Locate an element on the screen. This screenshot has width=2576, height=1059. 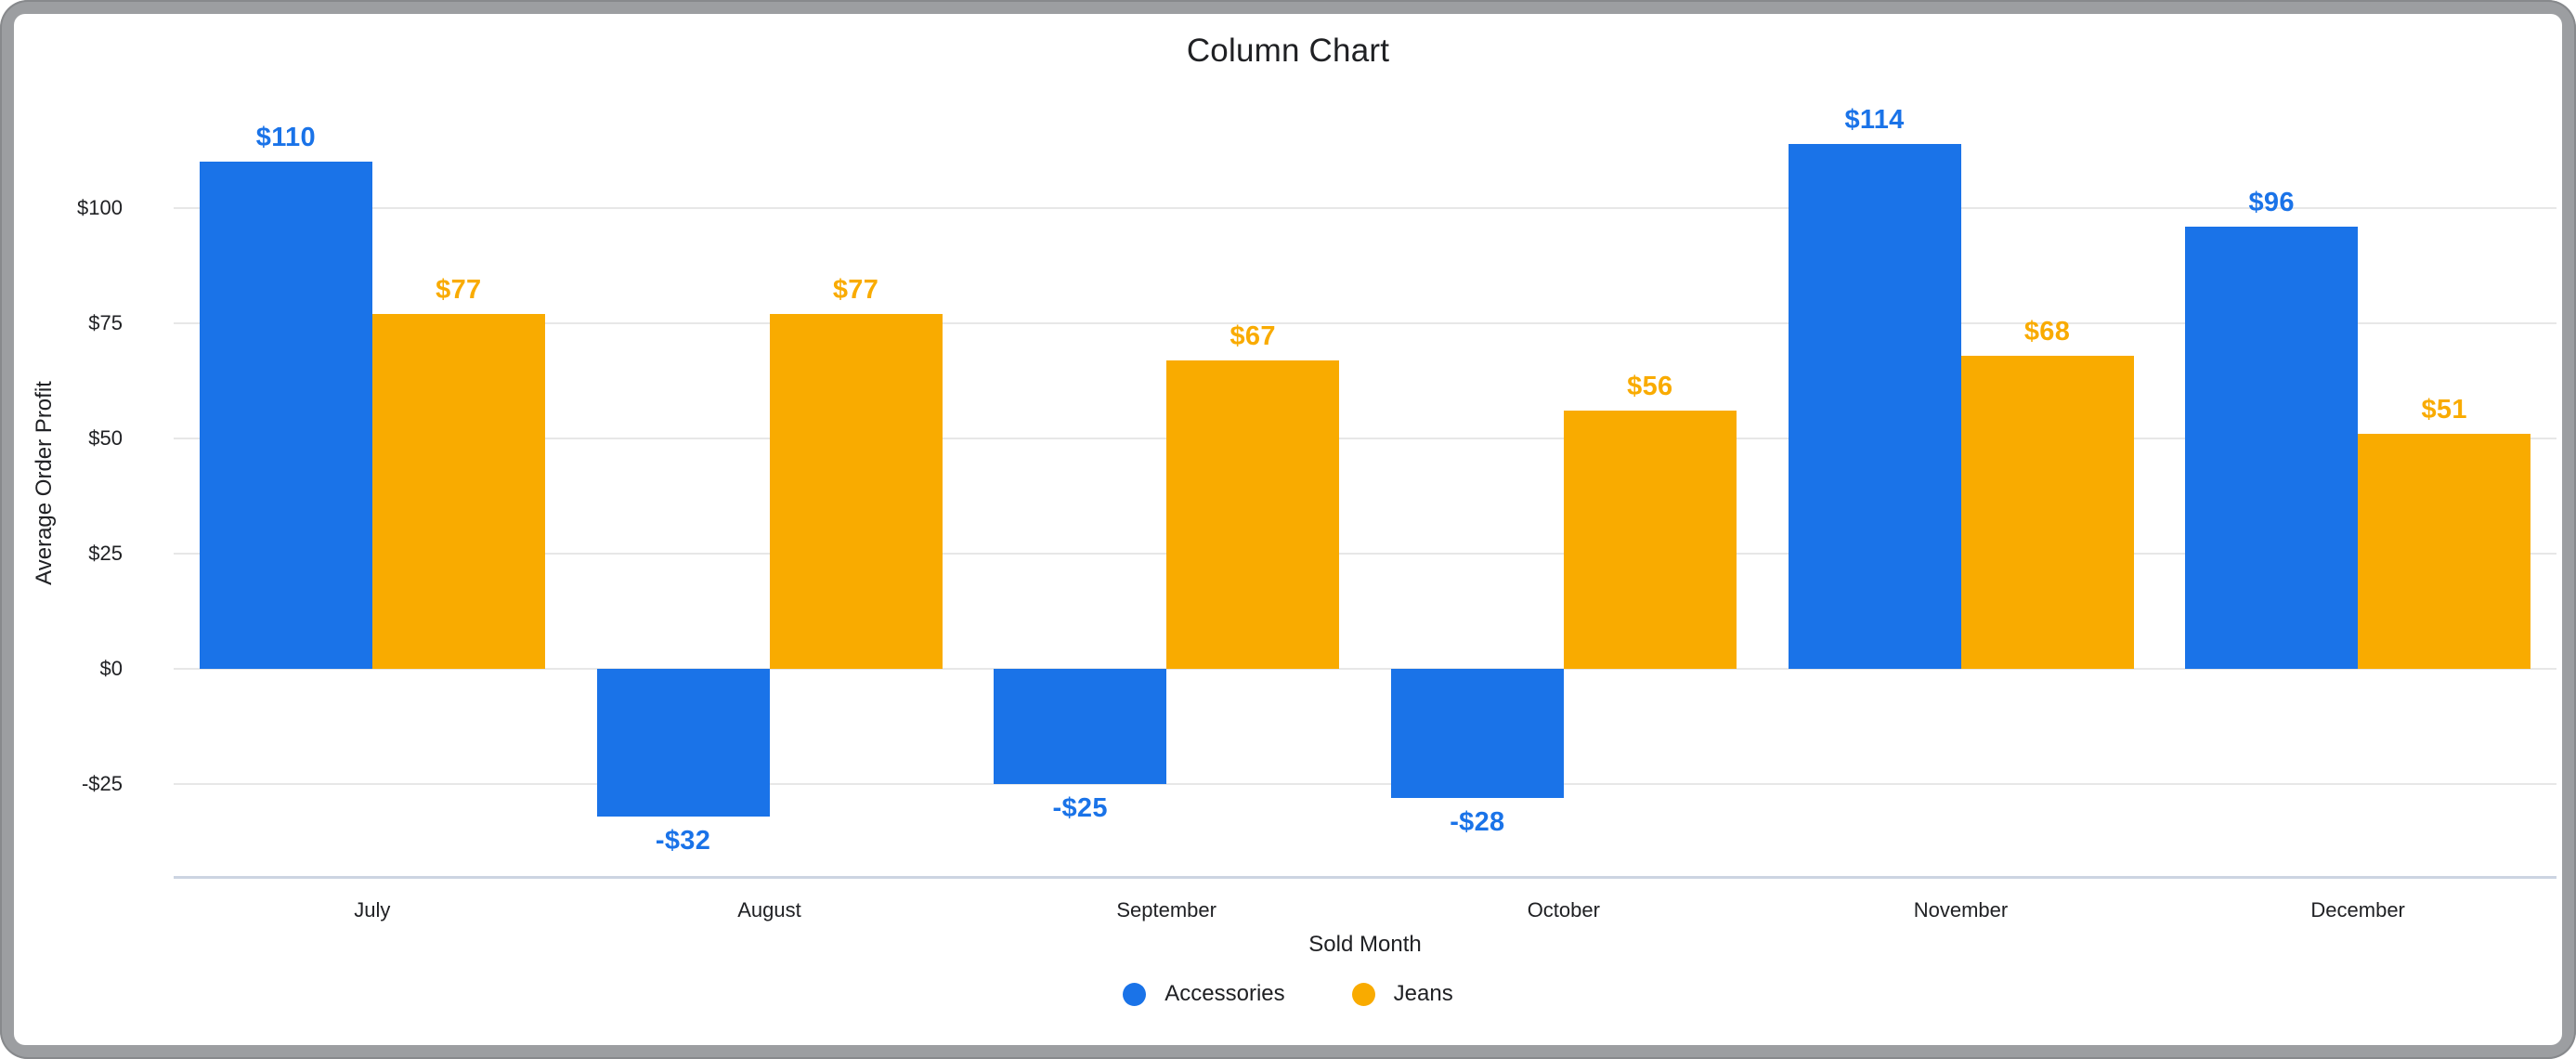
y-tick-label: $75 is located at coordinates (105, 322).